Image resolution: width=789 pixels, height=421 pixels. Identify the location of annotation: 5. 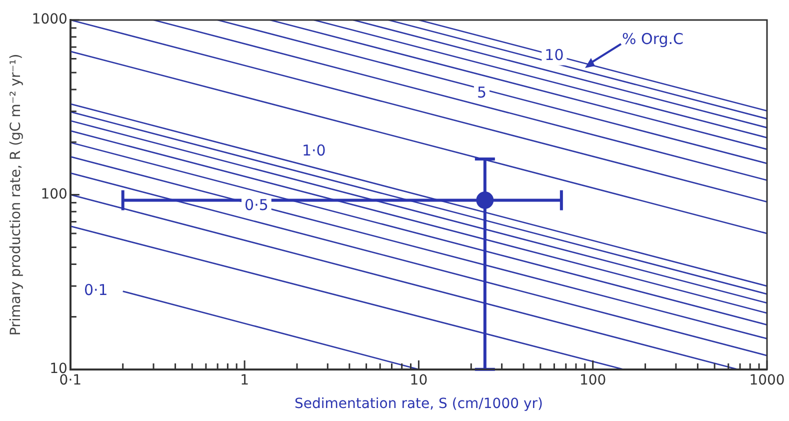
(481, 92).